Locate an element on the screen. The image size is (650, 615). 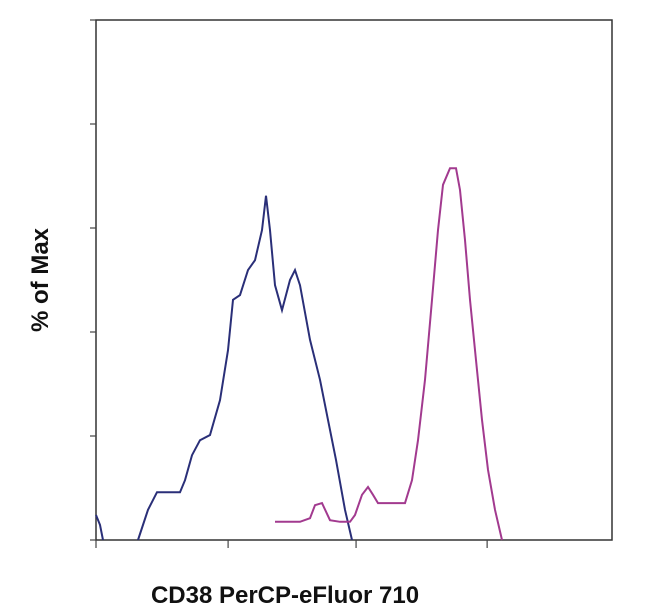
x-axis-label: CD38 PerCP-eFluor 710 is located at coordinates (285, 595).